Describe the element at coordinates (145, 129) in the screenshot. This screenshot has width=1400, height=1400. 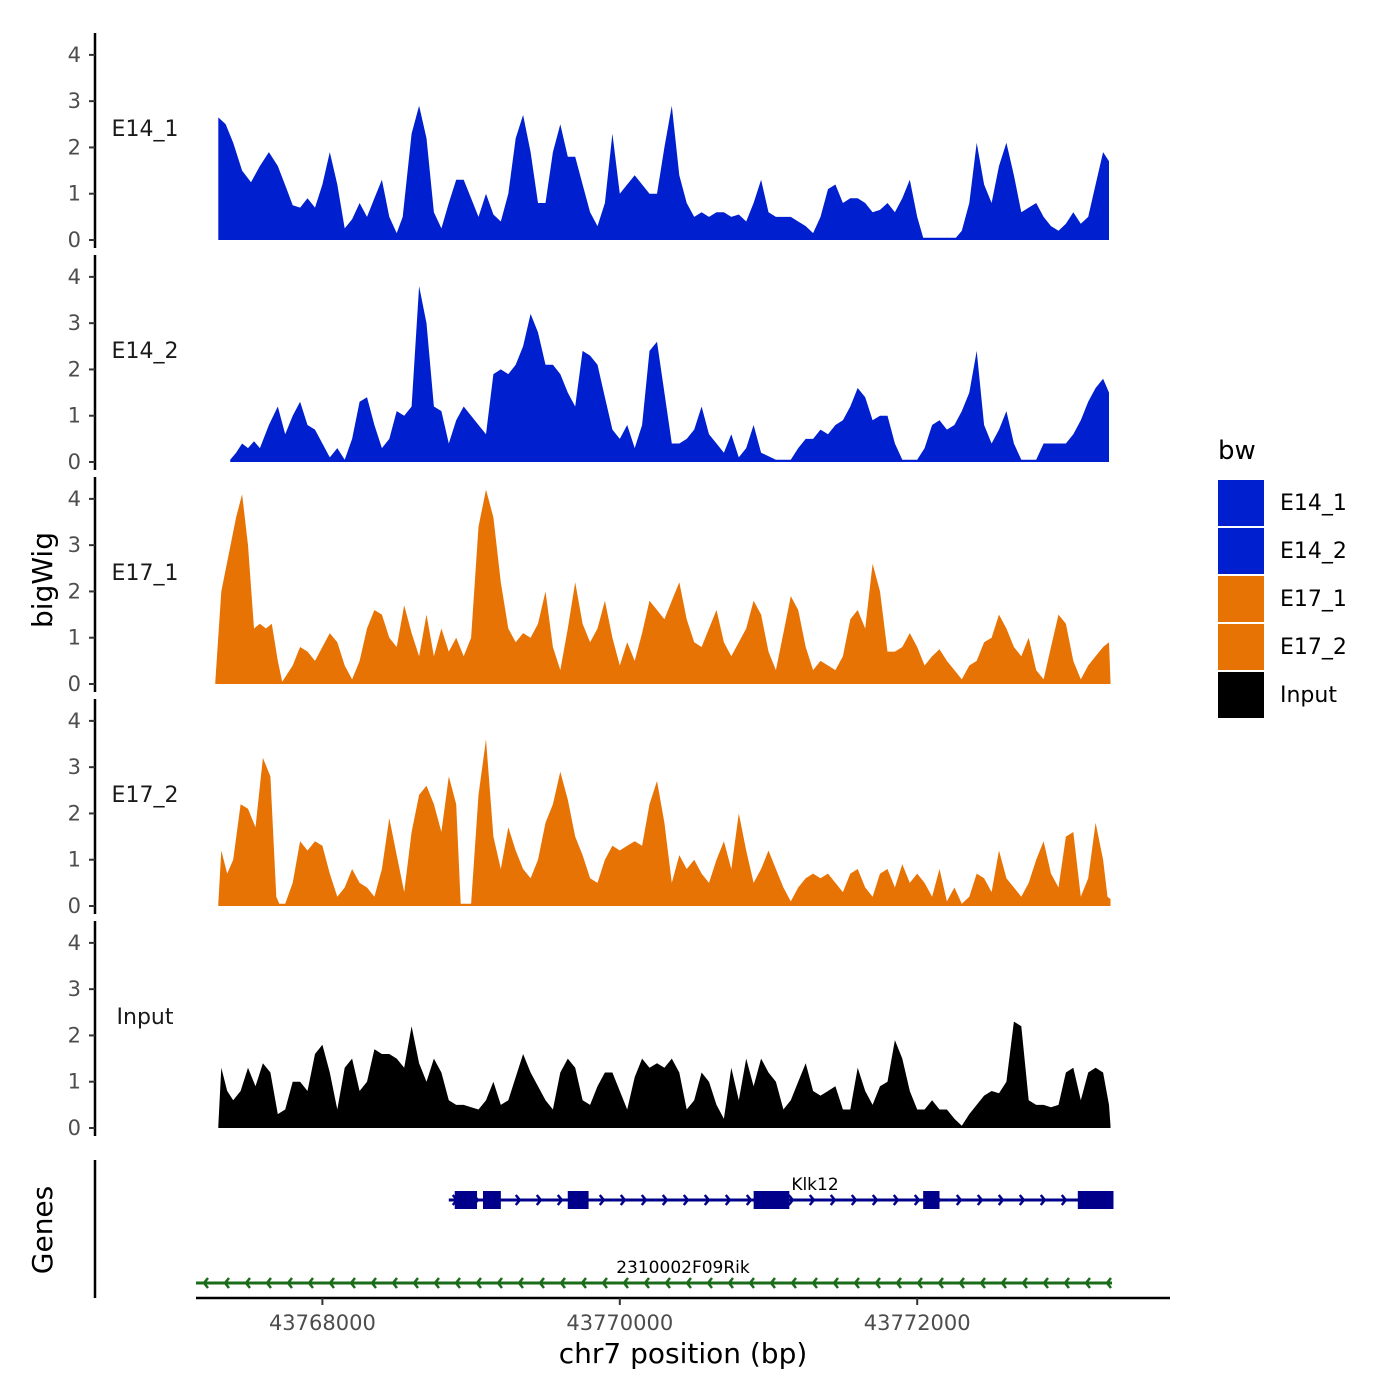
I see `track-label: E14_1` at that location.